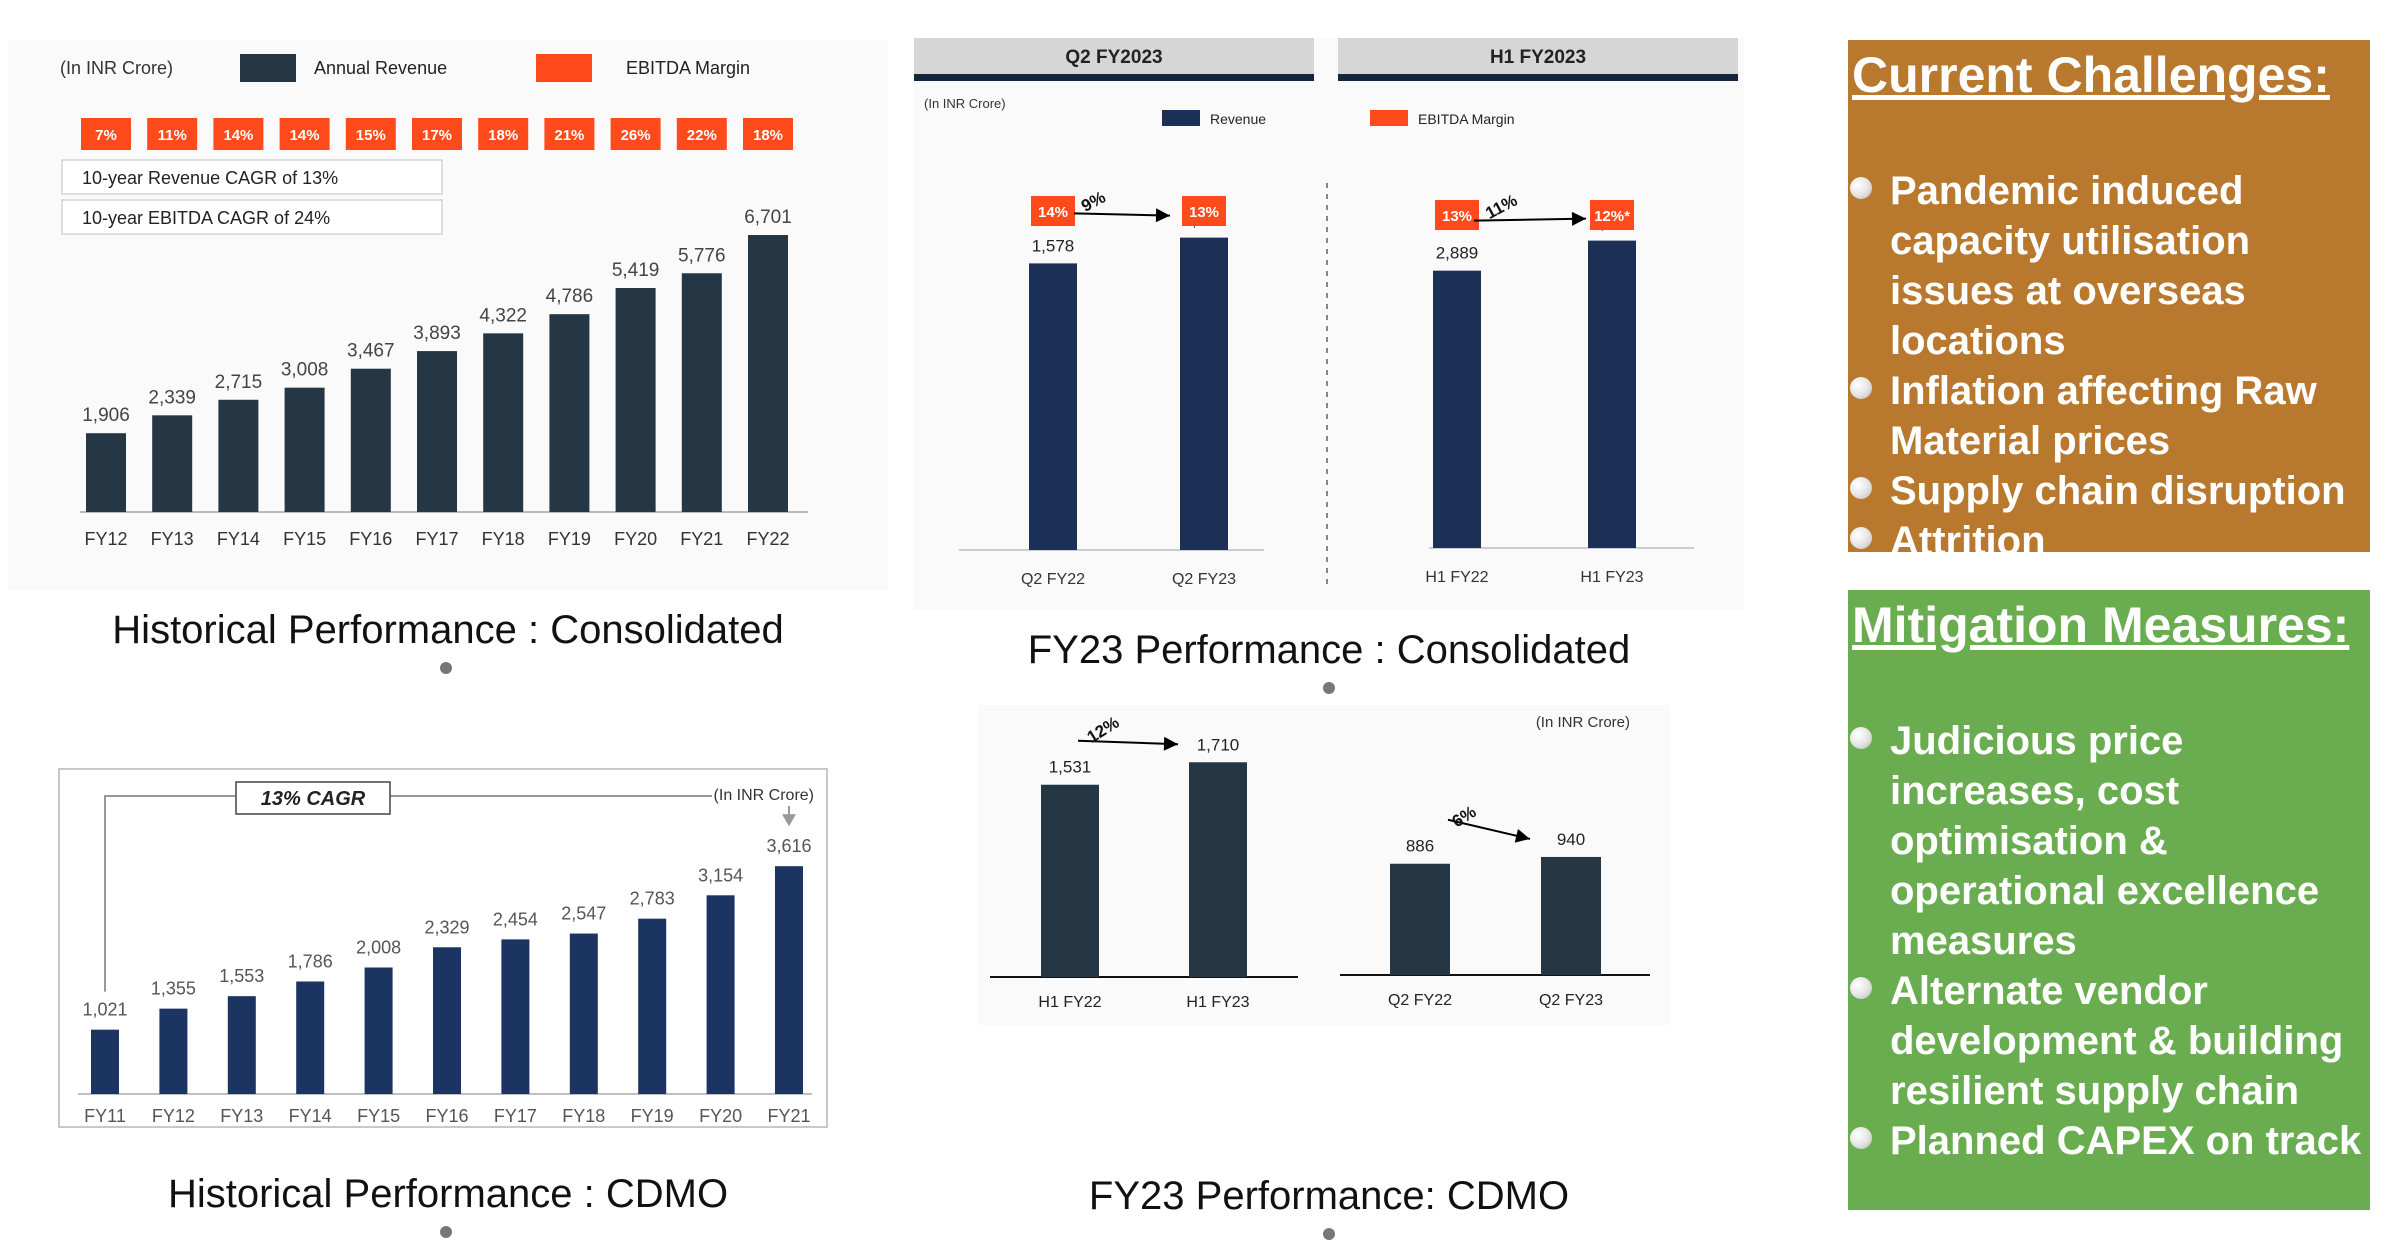 This screenshot has width=2400, height=1240. Describe the element at coordinates (446, 668) in the screenshot. I see `caption-dot` at that location.